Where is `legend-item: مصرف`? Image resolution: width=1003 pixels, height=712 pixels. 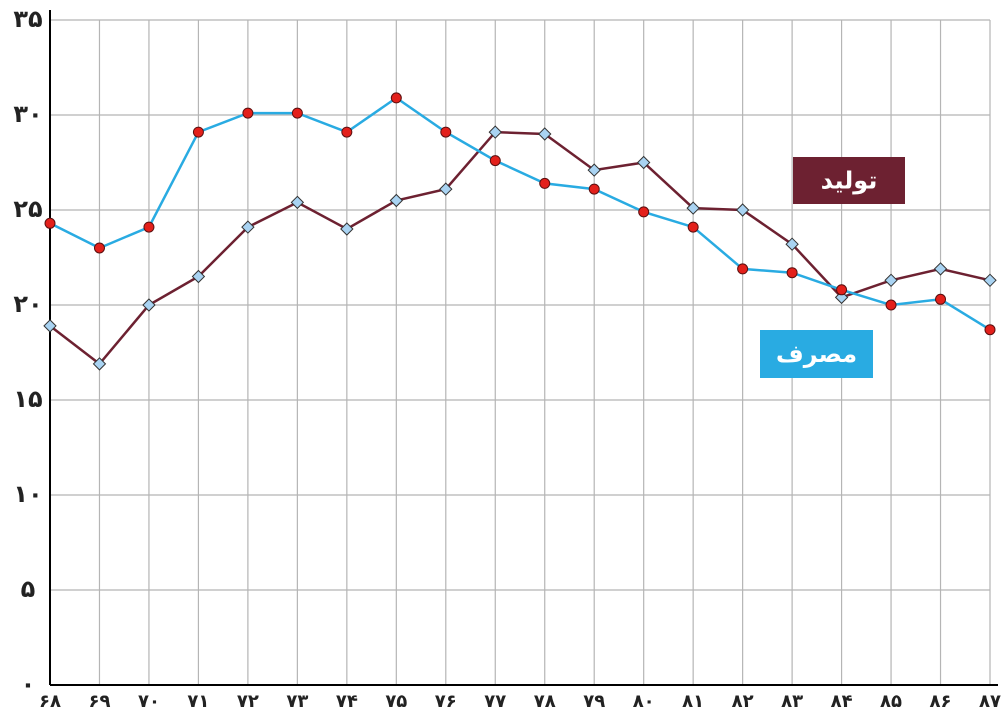
legend-item: مصرف is located at coordinates (816, 354).